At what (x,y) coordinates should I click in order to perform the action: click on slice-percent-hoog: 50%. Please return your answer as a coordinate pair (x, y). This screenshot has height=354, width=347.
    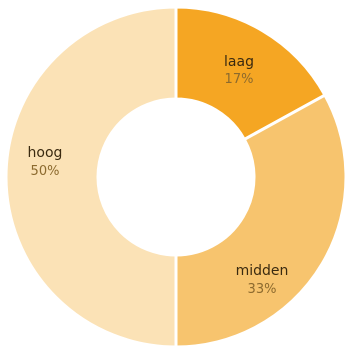
    Looking at the image, I should click on (45, 171).